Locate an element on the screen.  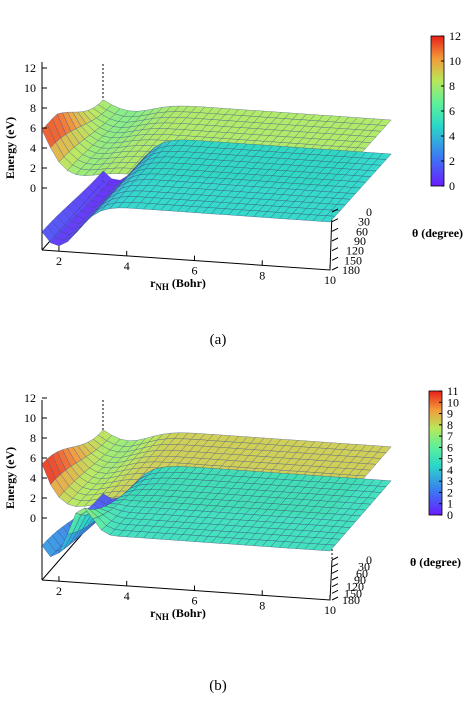
panel-a-surface-1-cell is located at coordinates (328, 219).